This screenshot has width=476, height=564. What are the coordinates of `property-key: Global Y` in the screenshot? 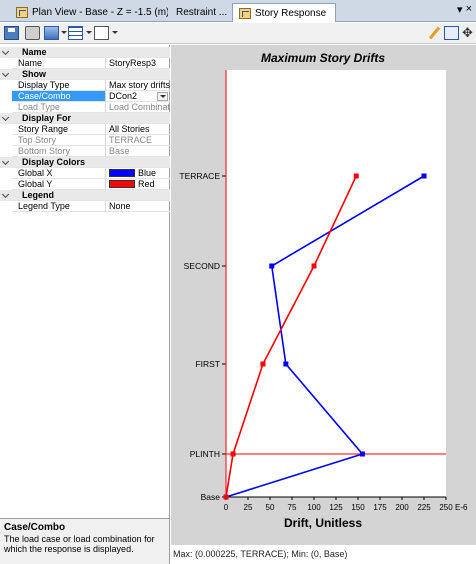 It's located at (59, 184).